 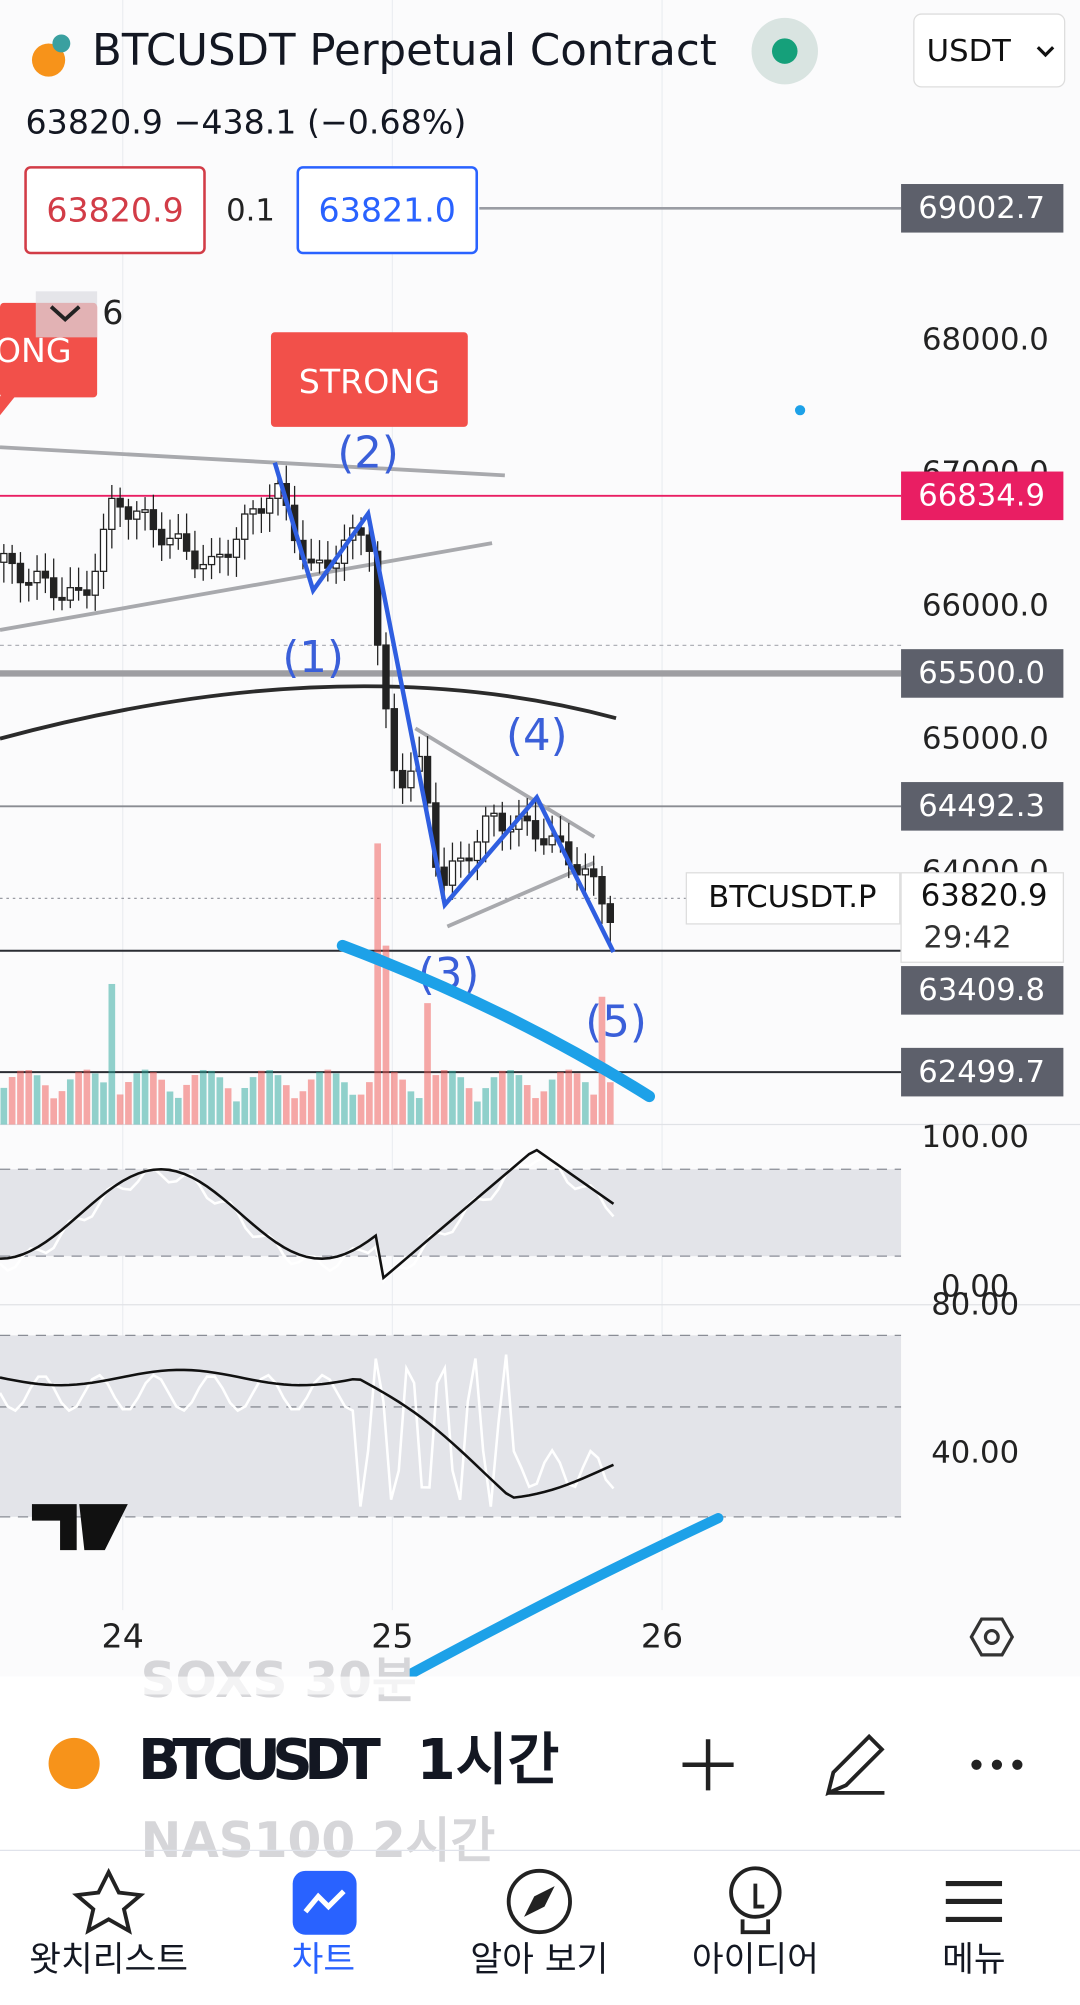 I want to click on spread: 0.1, so click(x=250, y=211).